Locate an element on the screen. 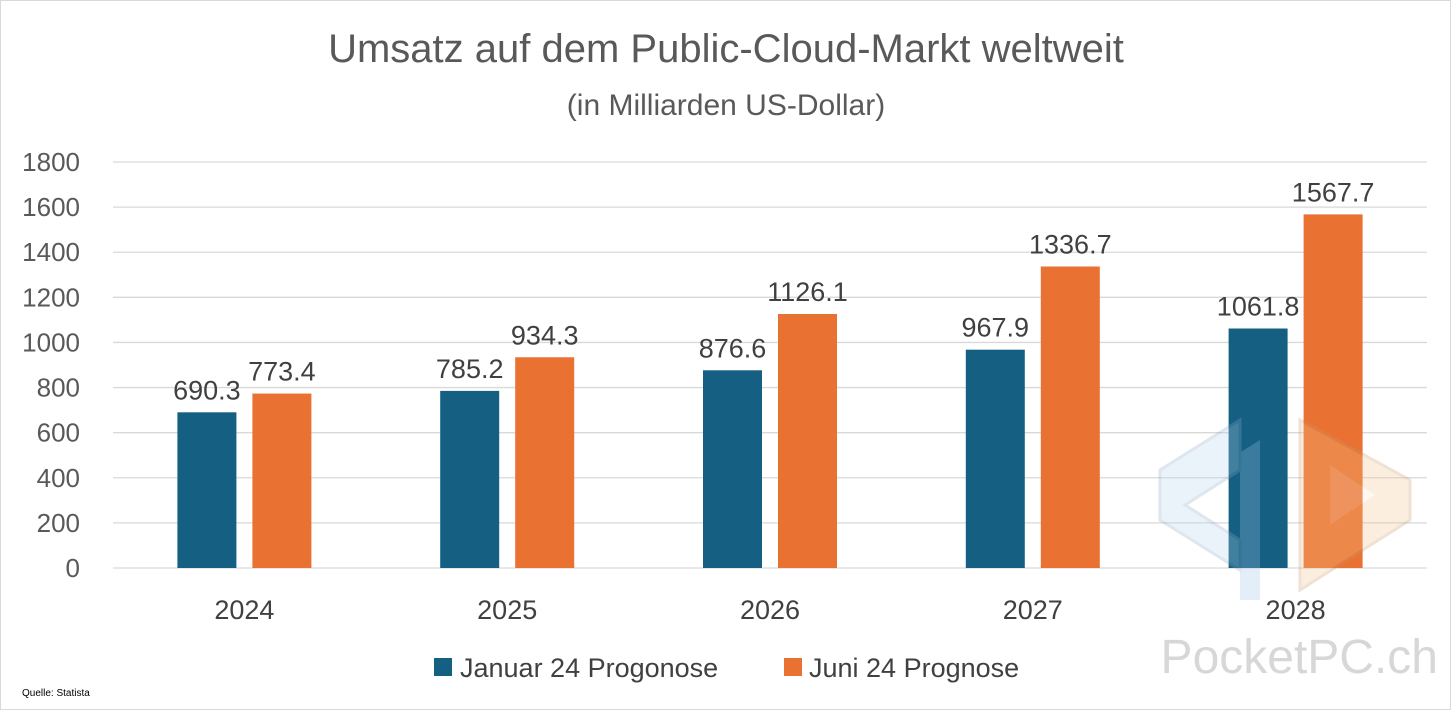 This screenshot has width=1451, height=710. legend-label-juni: Juni 24 Prognose is located at coordinates (914, 668).